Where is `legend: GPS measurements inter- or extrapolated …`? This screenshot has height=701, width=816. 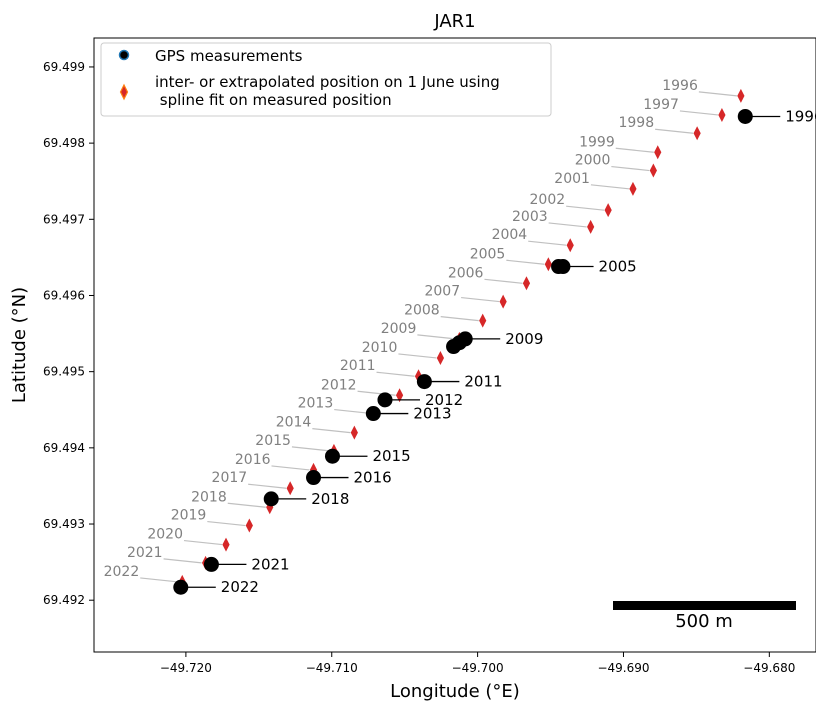
legend: GPS measurements inter- or extrapolated … is located at coordinates (326, 79).